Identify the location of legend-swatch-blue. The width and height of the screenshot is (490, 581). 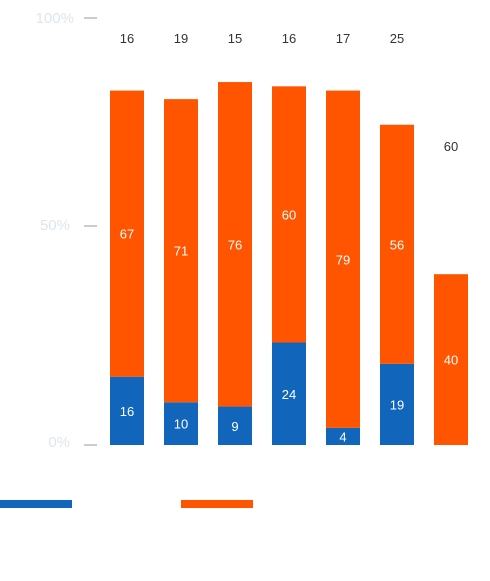
(36, 504).